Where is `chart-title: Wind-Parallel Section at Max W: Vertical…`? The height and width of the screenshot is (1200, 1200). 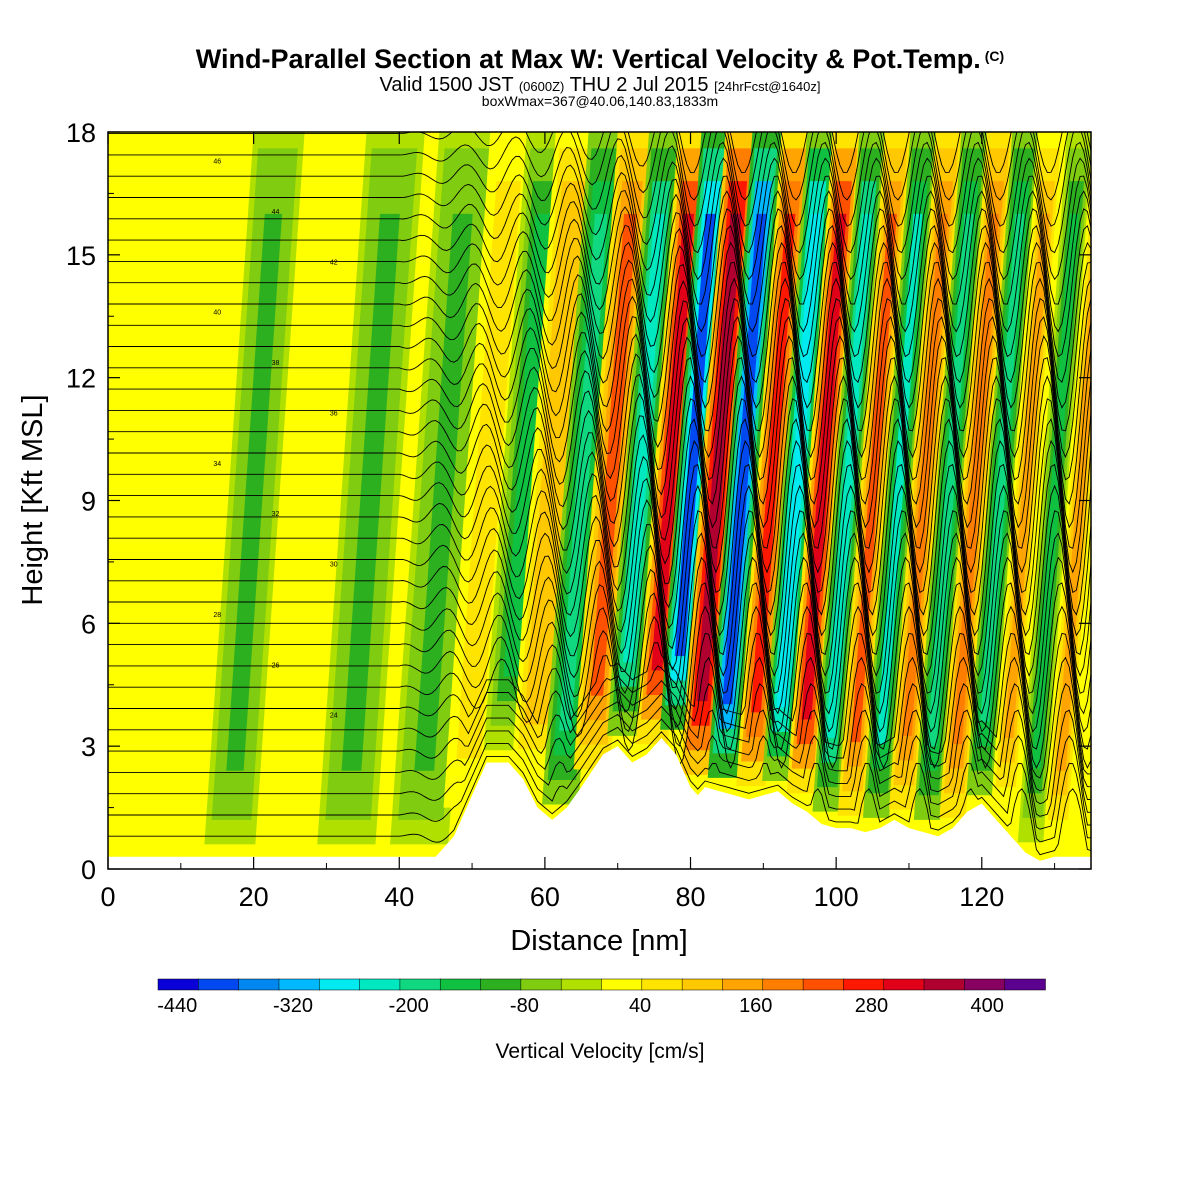
chart-title: Wind-Parallel Section at Max W: Vertical… is located at coordinates (600, 59).